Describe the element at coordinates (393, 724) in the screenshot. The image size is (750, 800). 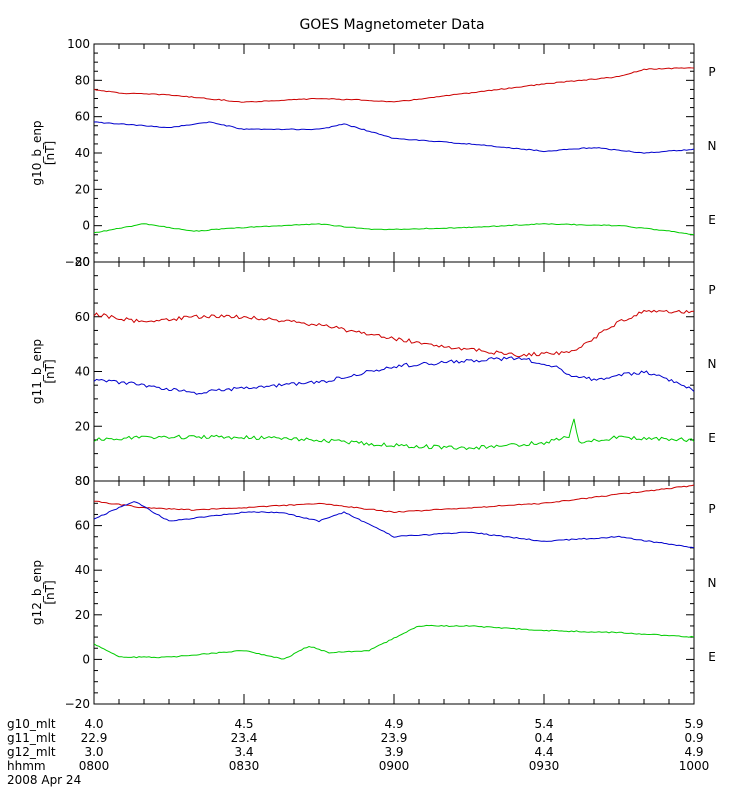
I see `g10-mlt-value: 4.9` at that location.